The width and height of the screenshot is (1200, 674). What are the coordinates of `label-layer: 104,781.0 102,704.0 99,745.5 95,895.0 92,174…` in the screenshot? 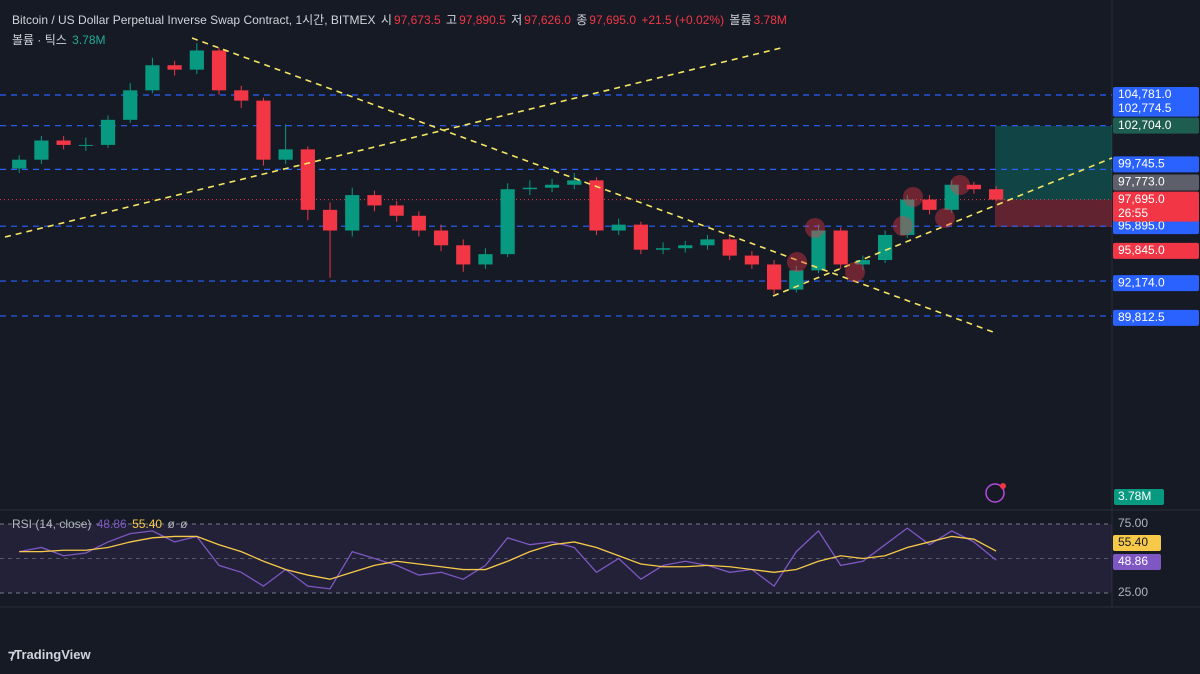 It's located at (1156, 343).